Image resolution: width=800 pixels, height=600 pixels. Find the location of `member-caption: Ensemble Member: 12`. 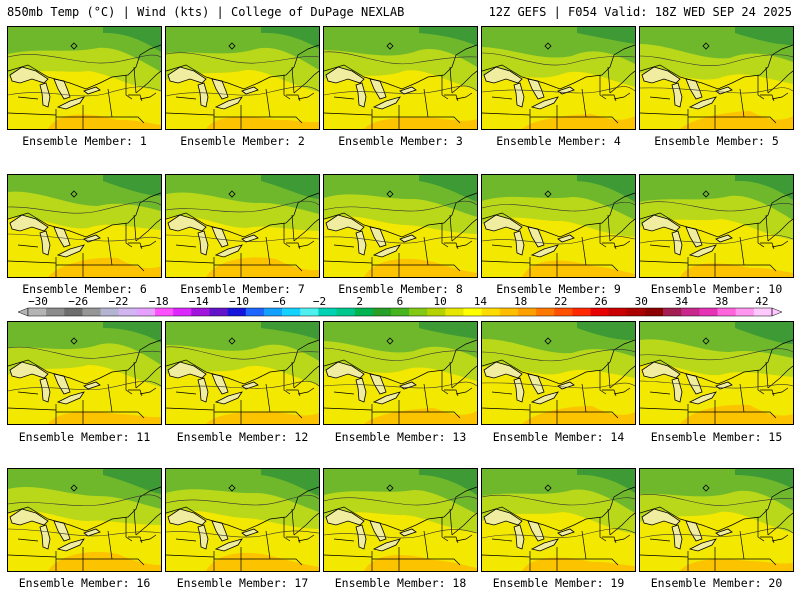

member-caption: Ensemble Member: 12 is located at coordinates (242, 437).